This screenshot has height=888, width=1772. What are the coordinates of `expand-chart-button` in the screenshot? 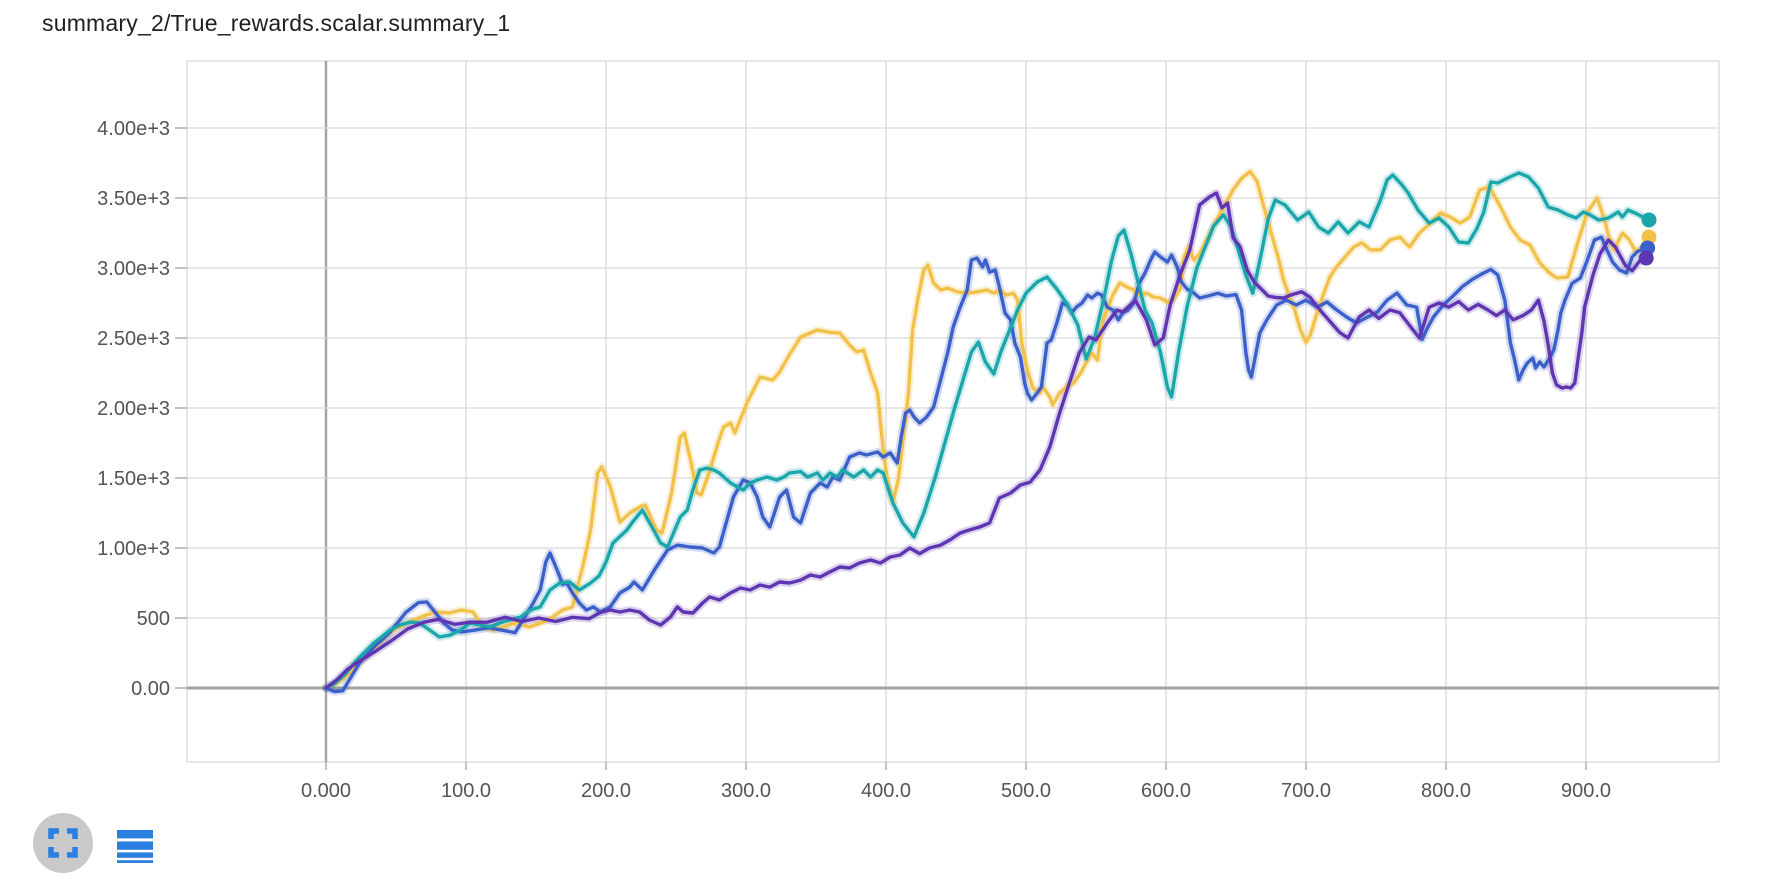 It's located at (63, 843).